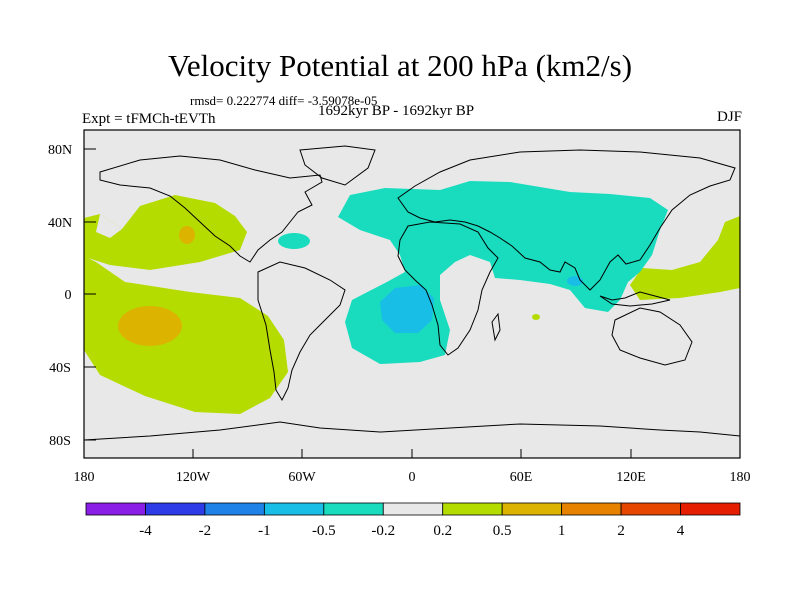 The height and width of the screenshot is (600, 800). I want to click on coastline-maritime-continent, so click(635, 299).